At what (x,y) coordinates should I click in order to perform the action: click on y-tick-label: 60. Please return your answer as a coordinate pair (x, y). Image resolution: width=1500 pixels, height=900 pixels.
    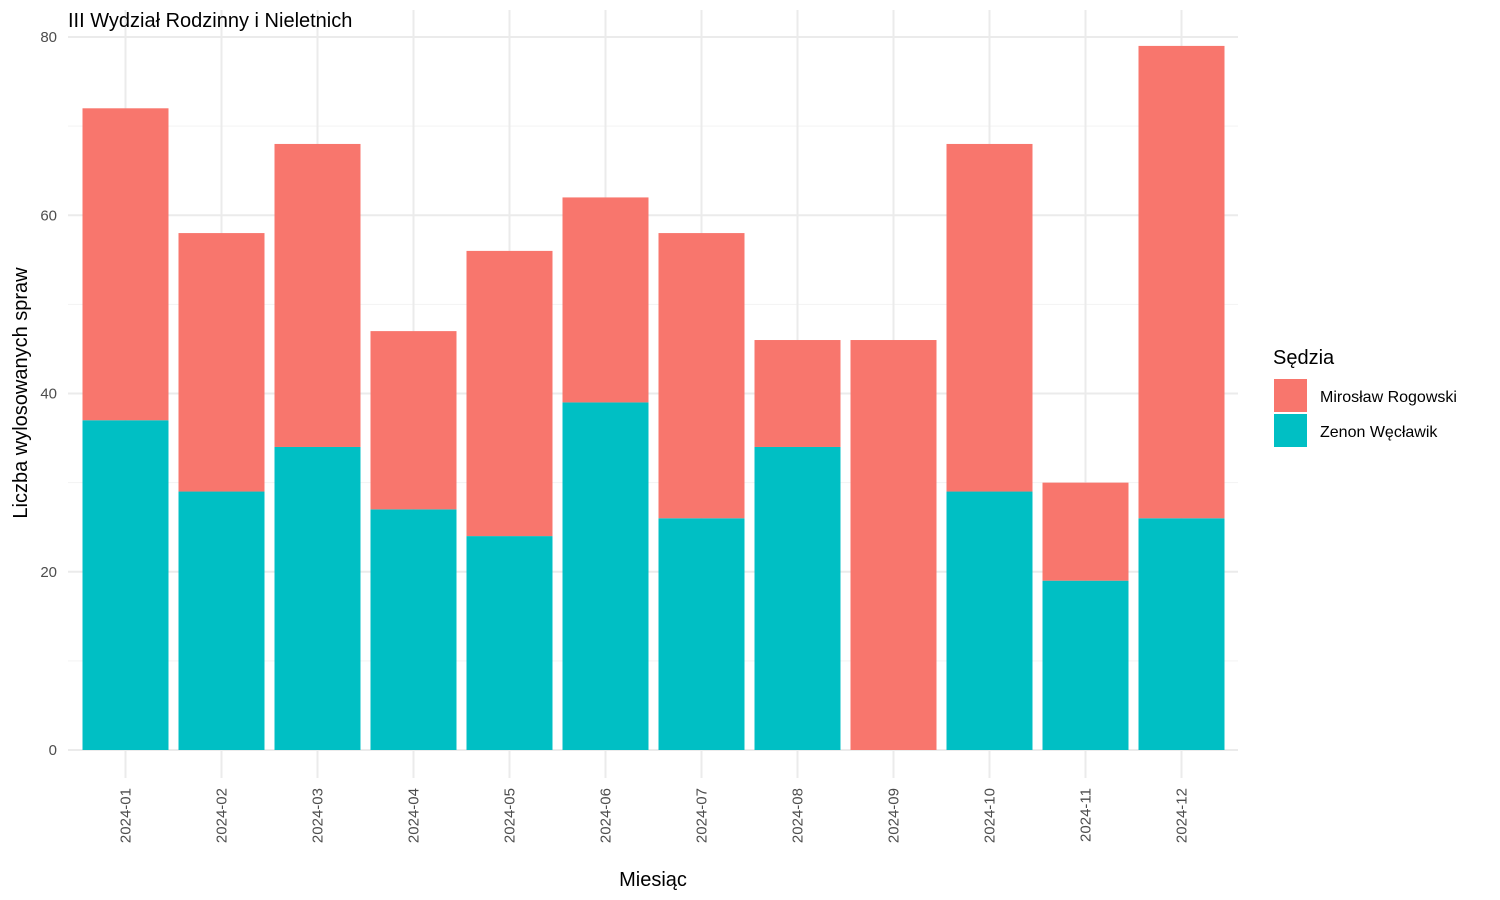
    Looking at the image, I should click on (48, 215).